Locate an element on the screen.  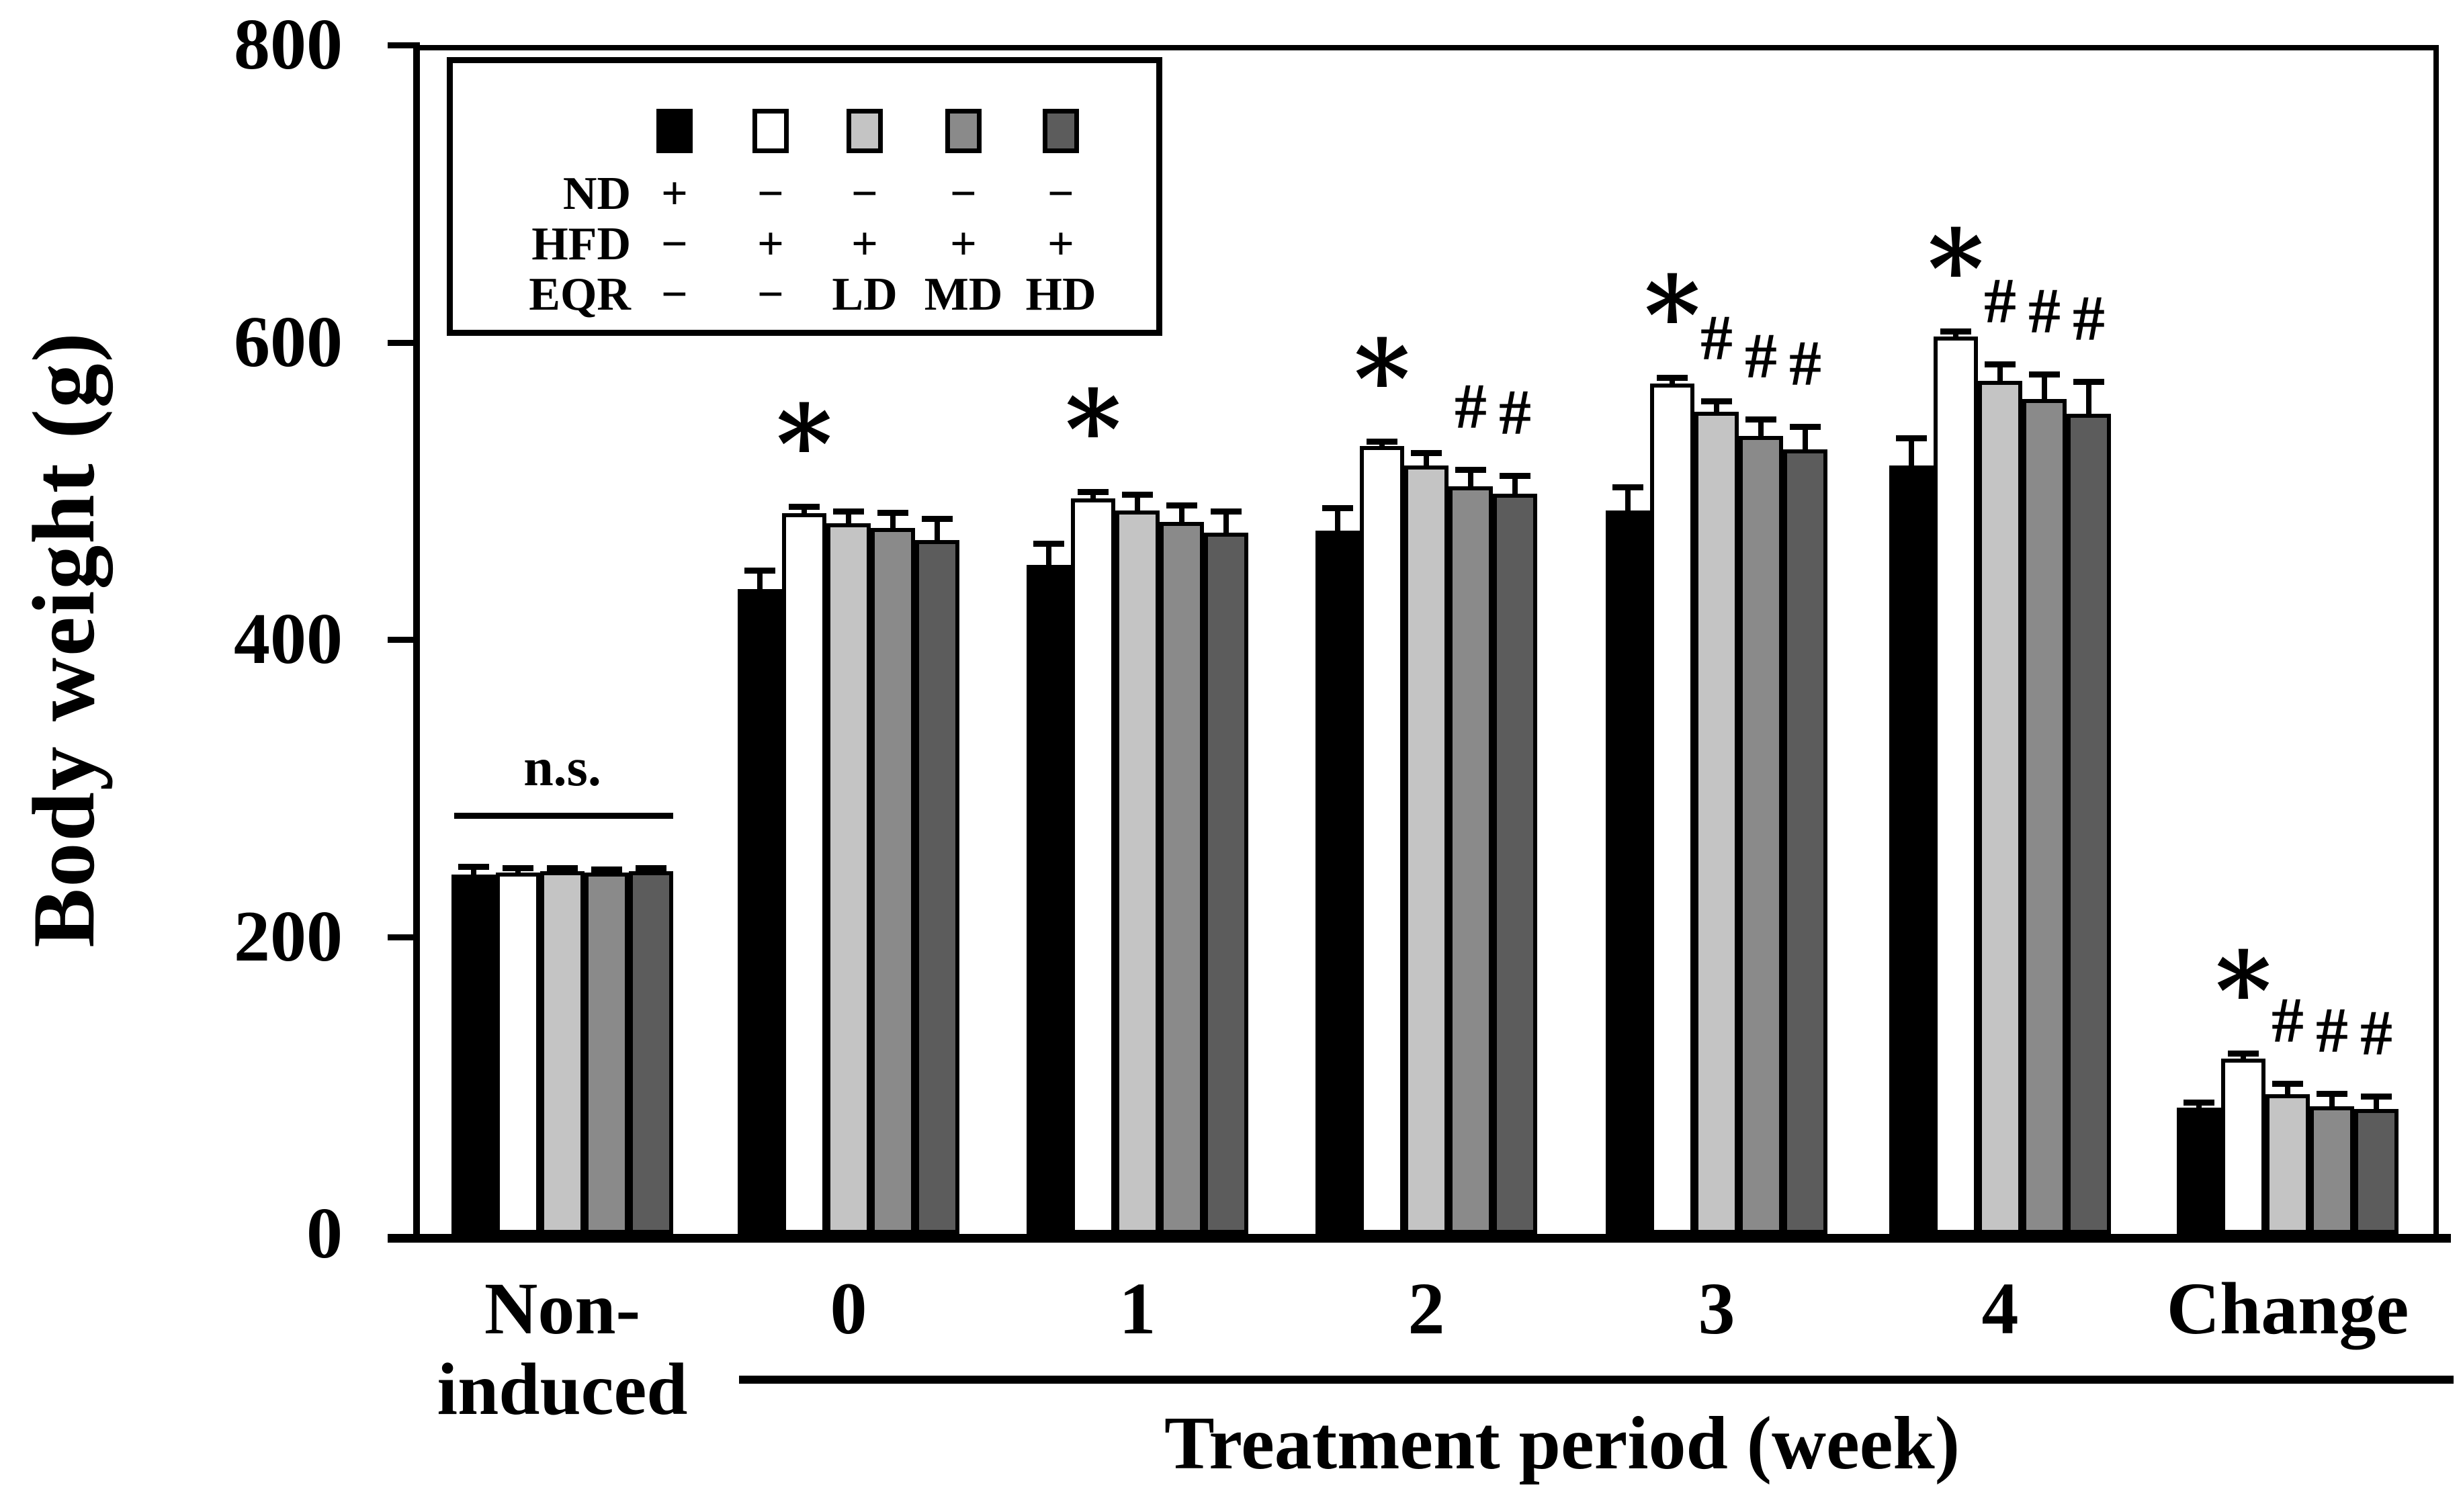
x-category-label: Change is located at coordinates (2287, 1308).